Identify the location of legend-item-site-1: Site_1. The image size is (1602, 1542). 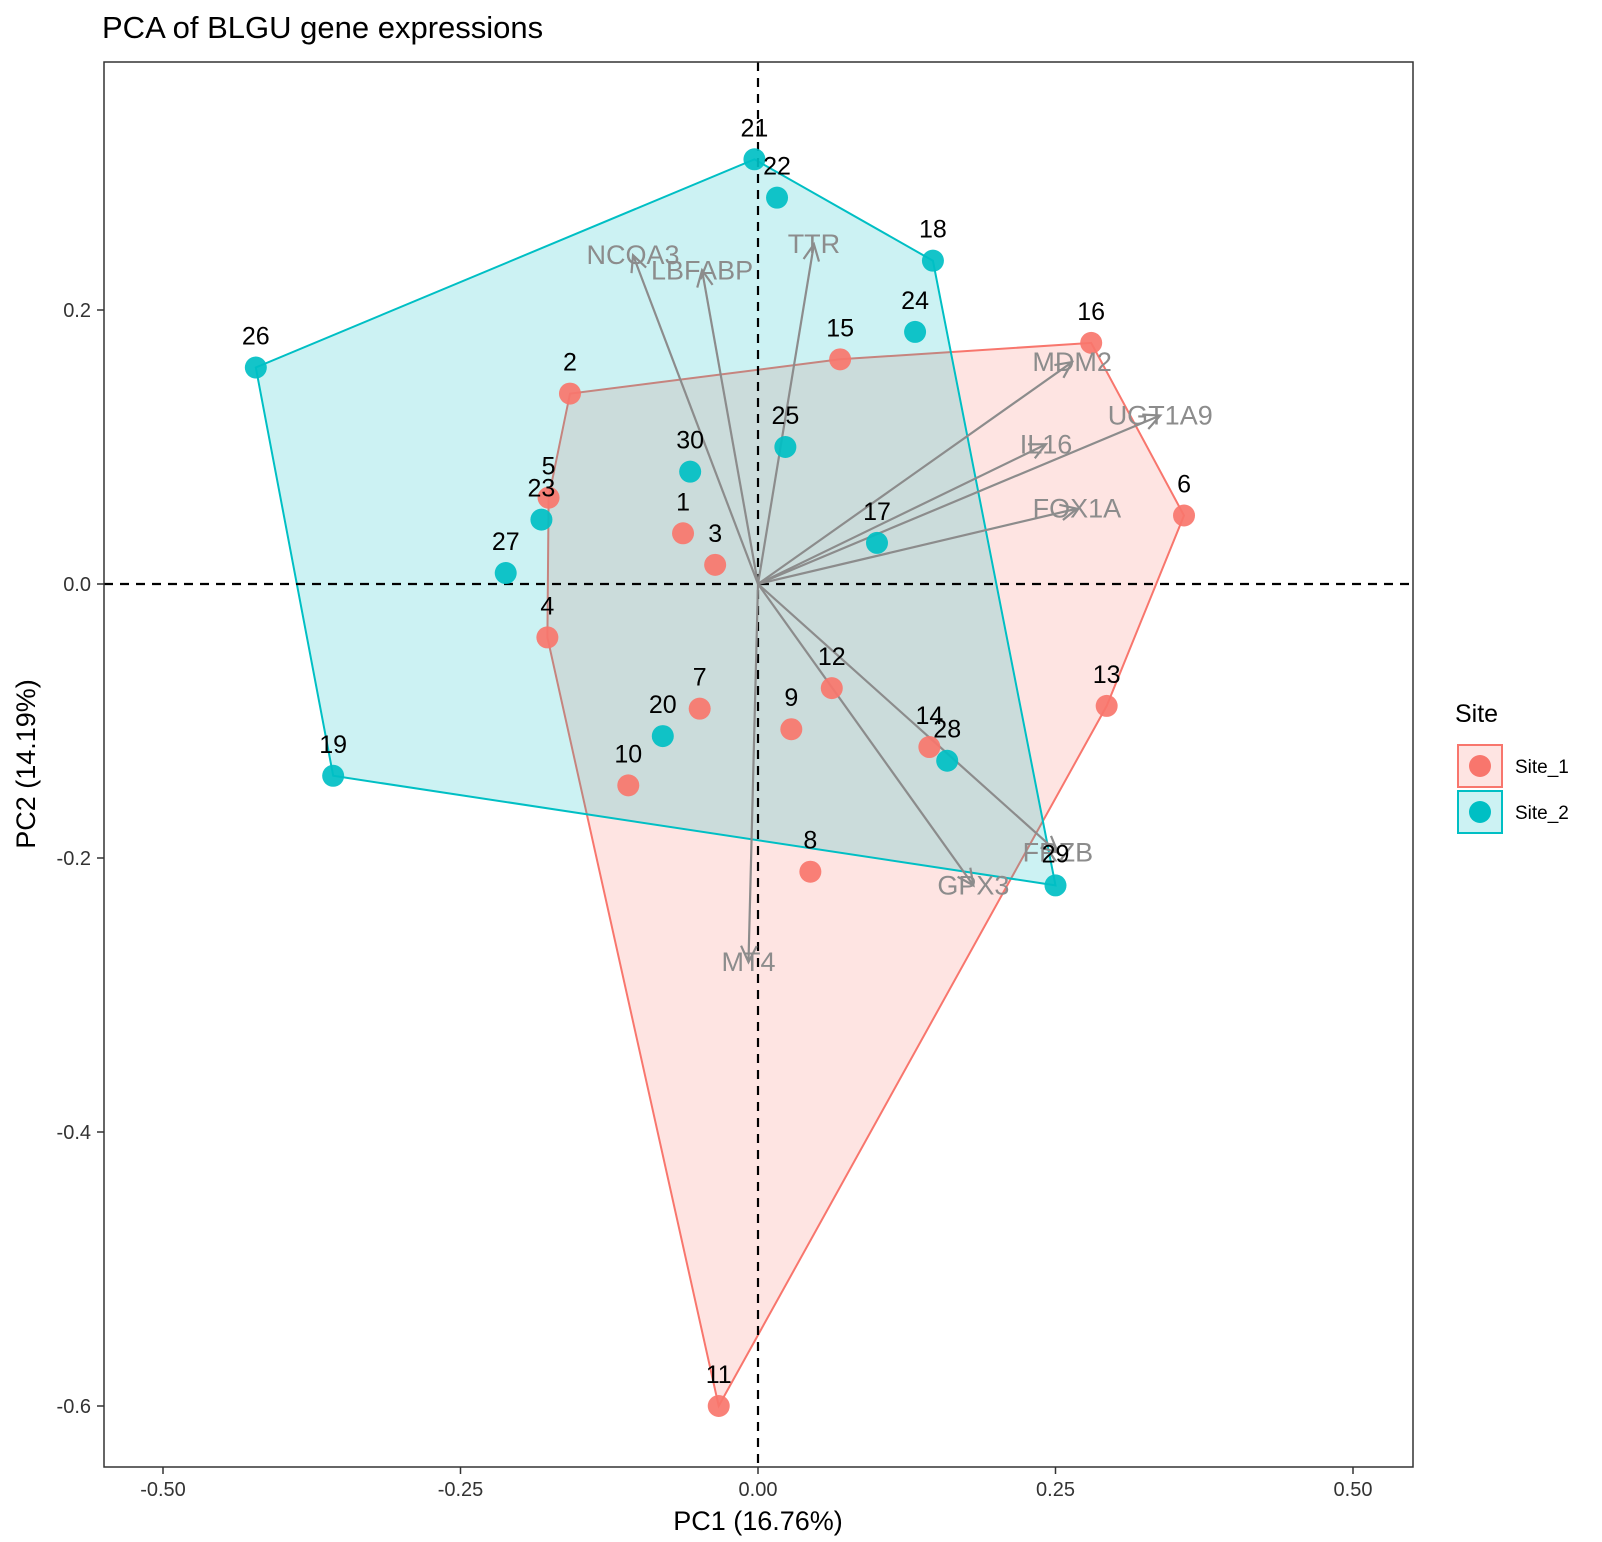
(1513, 766).